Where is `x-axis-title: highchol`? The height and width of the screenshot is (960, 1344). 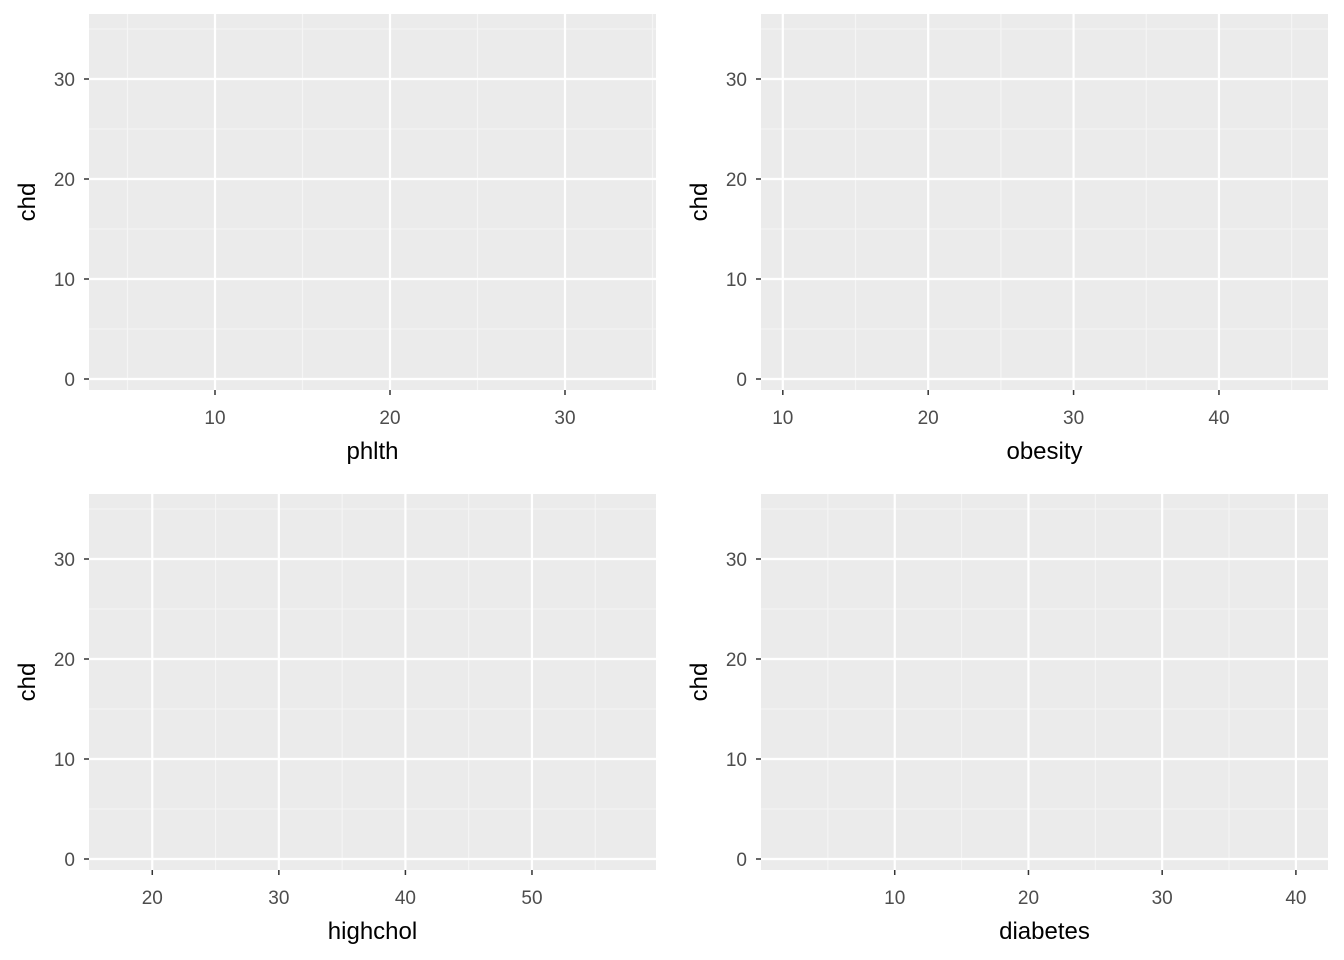
x-axis-title: highchol is located at coordinates (372, 931).